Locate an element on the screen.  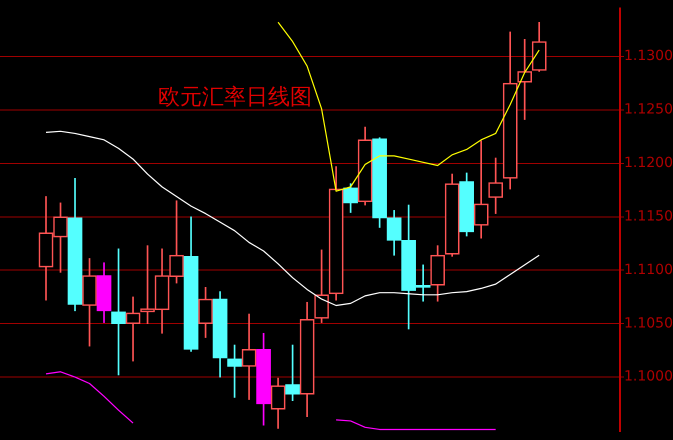
y-tick-label: 1.1050 is located at coordinates (648, 323).